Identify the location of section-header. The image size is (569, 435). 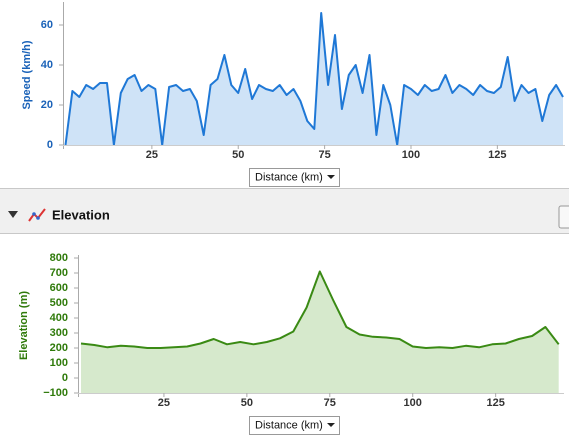
(284, 211).